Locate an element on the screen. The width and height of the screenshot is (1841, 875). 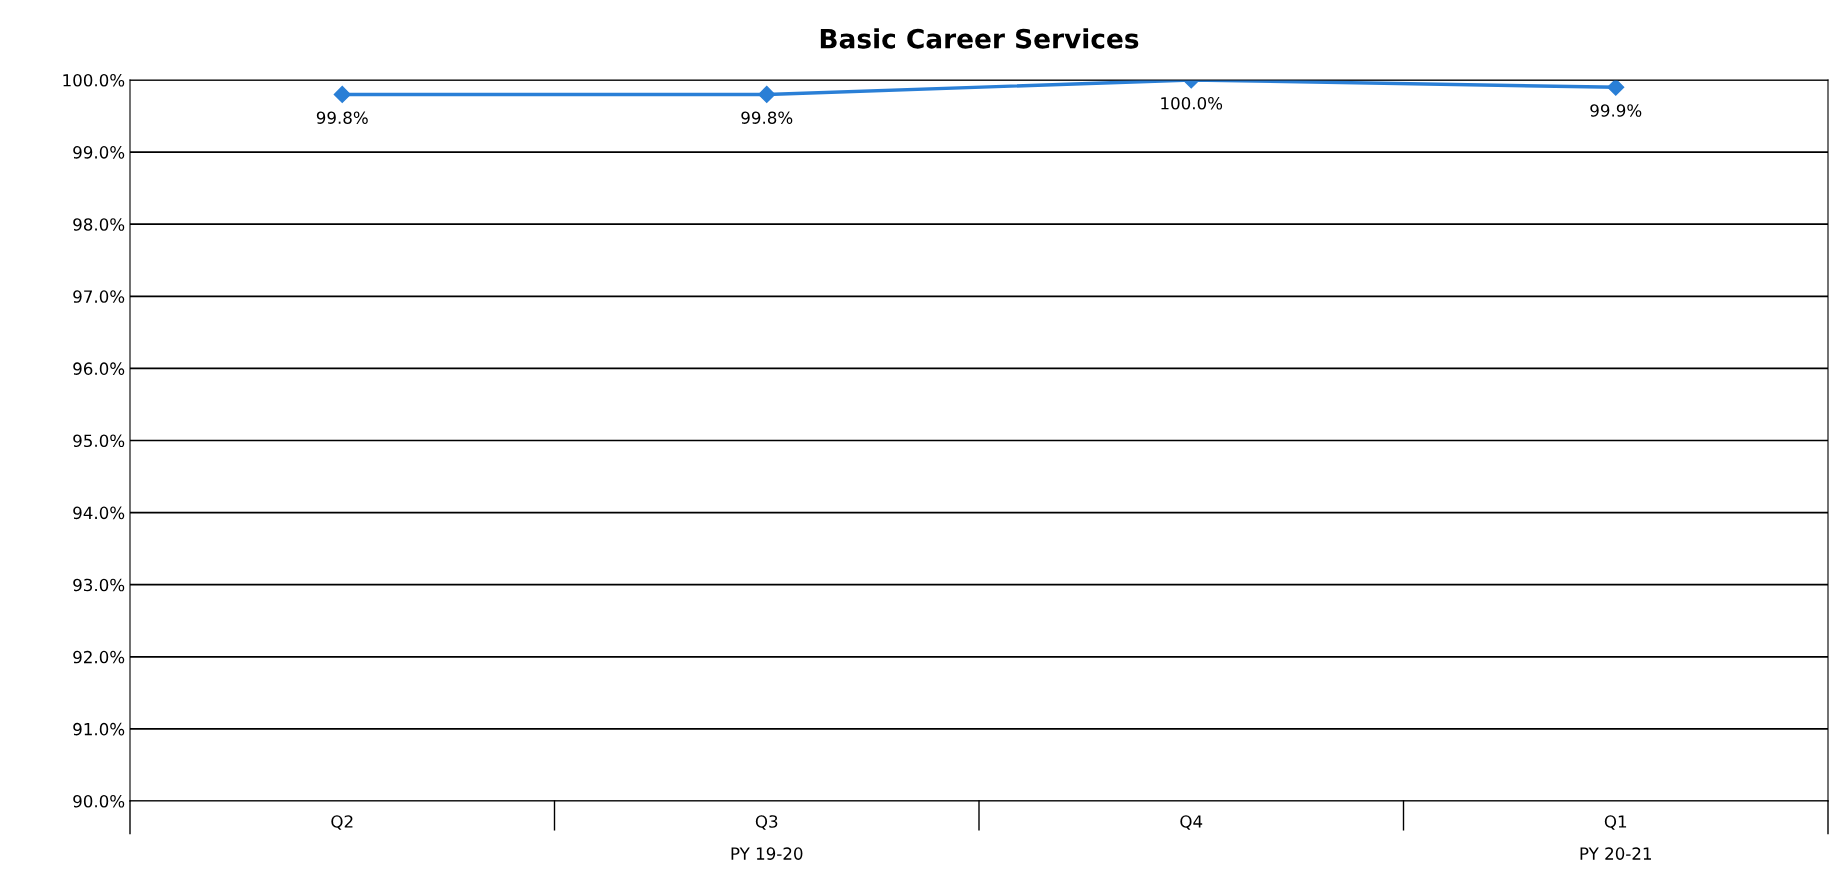
text: PY 19-20 is located at coordinates (767, 853).